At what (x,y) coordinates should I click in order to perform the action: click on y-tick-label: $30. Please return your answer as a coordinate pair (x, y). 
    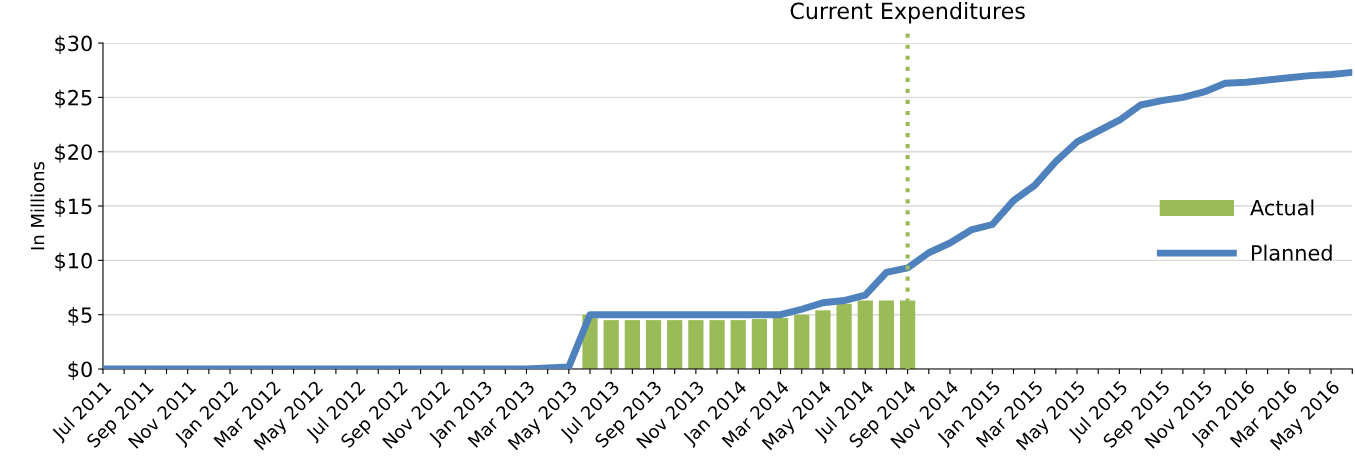
    Looking at the image, I should click on (73, 45).